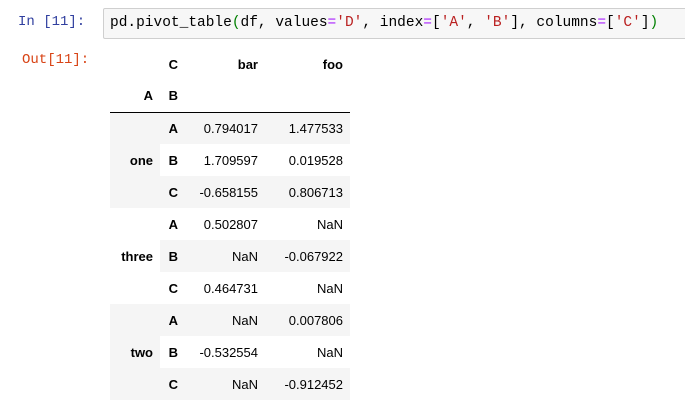 This screenshot has width=685, height=408. I want to click on code-token: (, so click(236, 23).